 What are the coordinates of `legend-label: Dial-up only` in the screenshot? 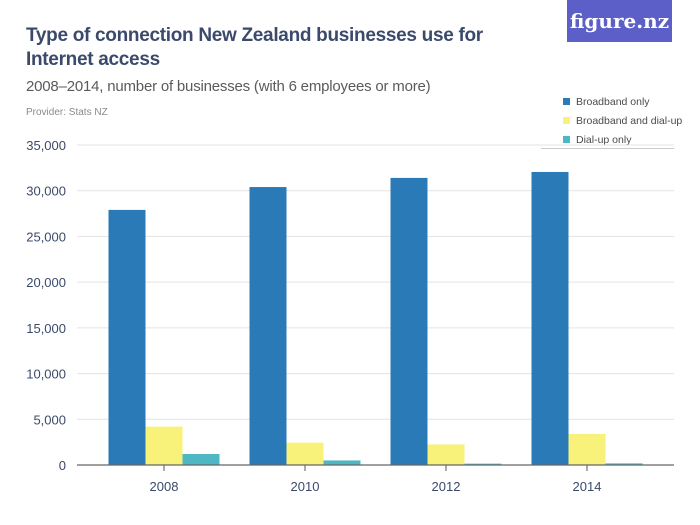 It's located at (604, 139).